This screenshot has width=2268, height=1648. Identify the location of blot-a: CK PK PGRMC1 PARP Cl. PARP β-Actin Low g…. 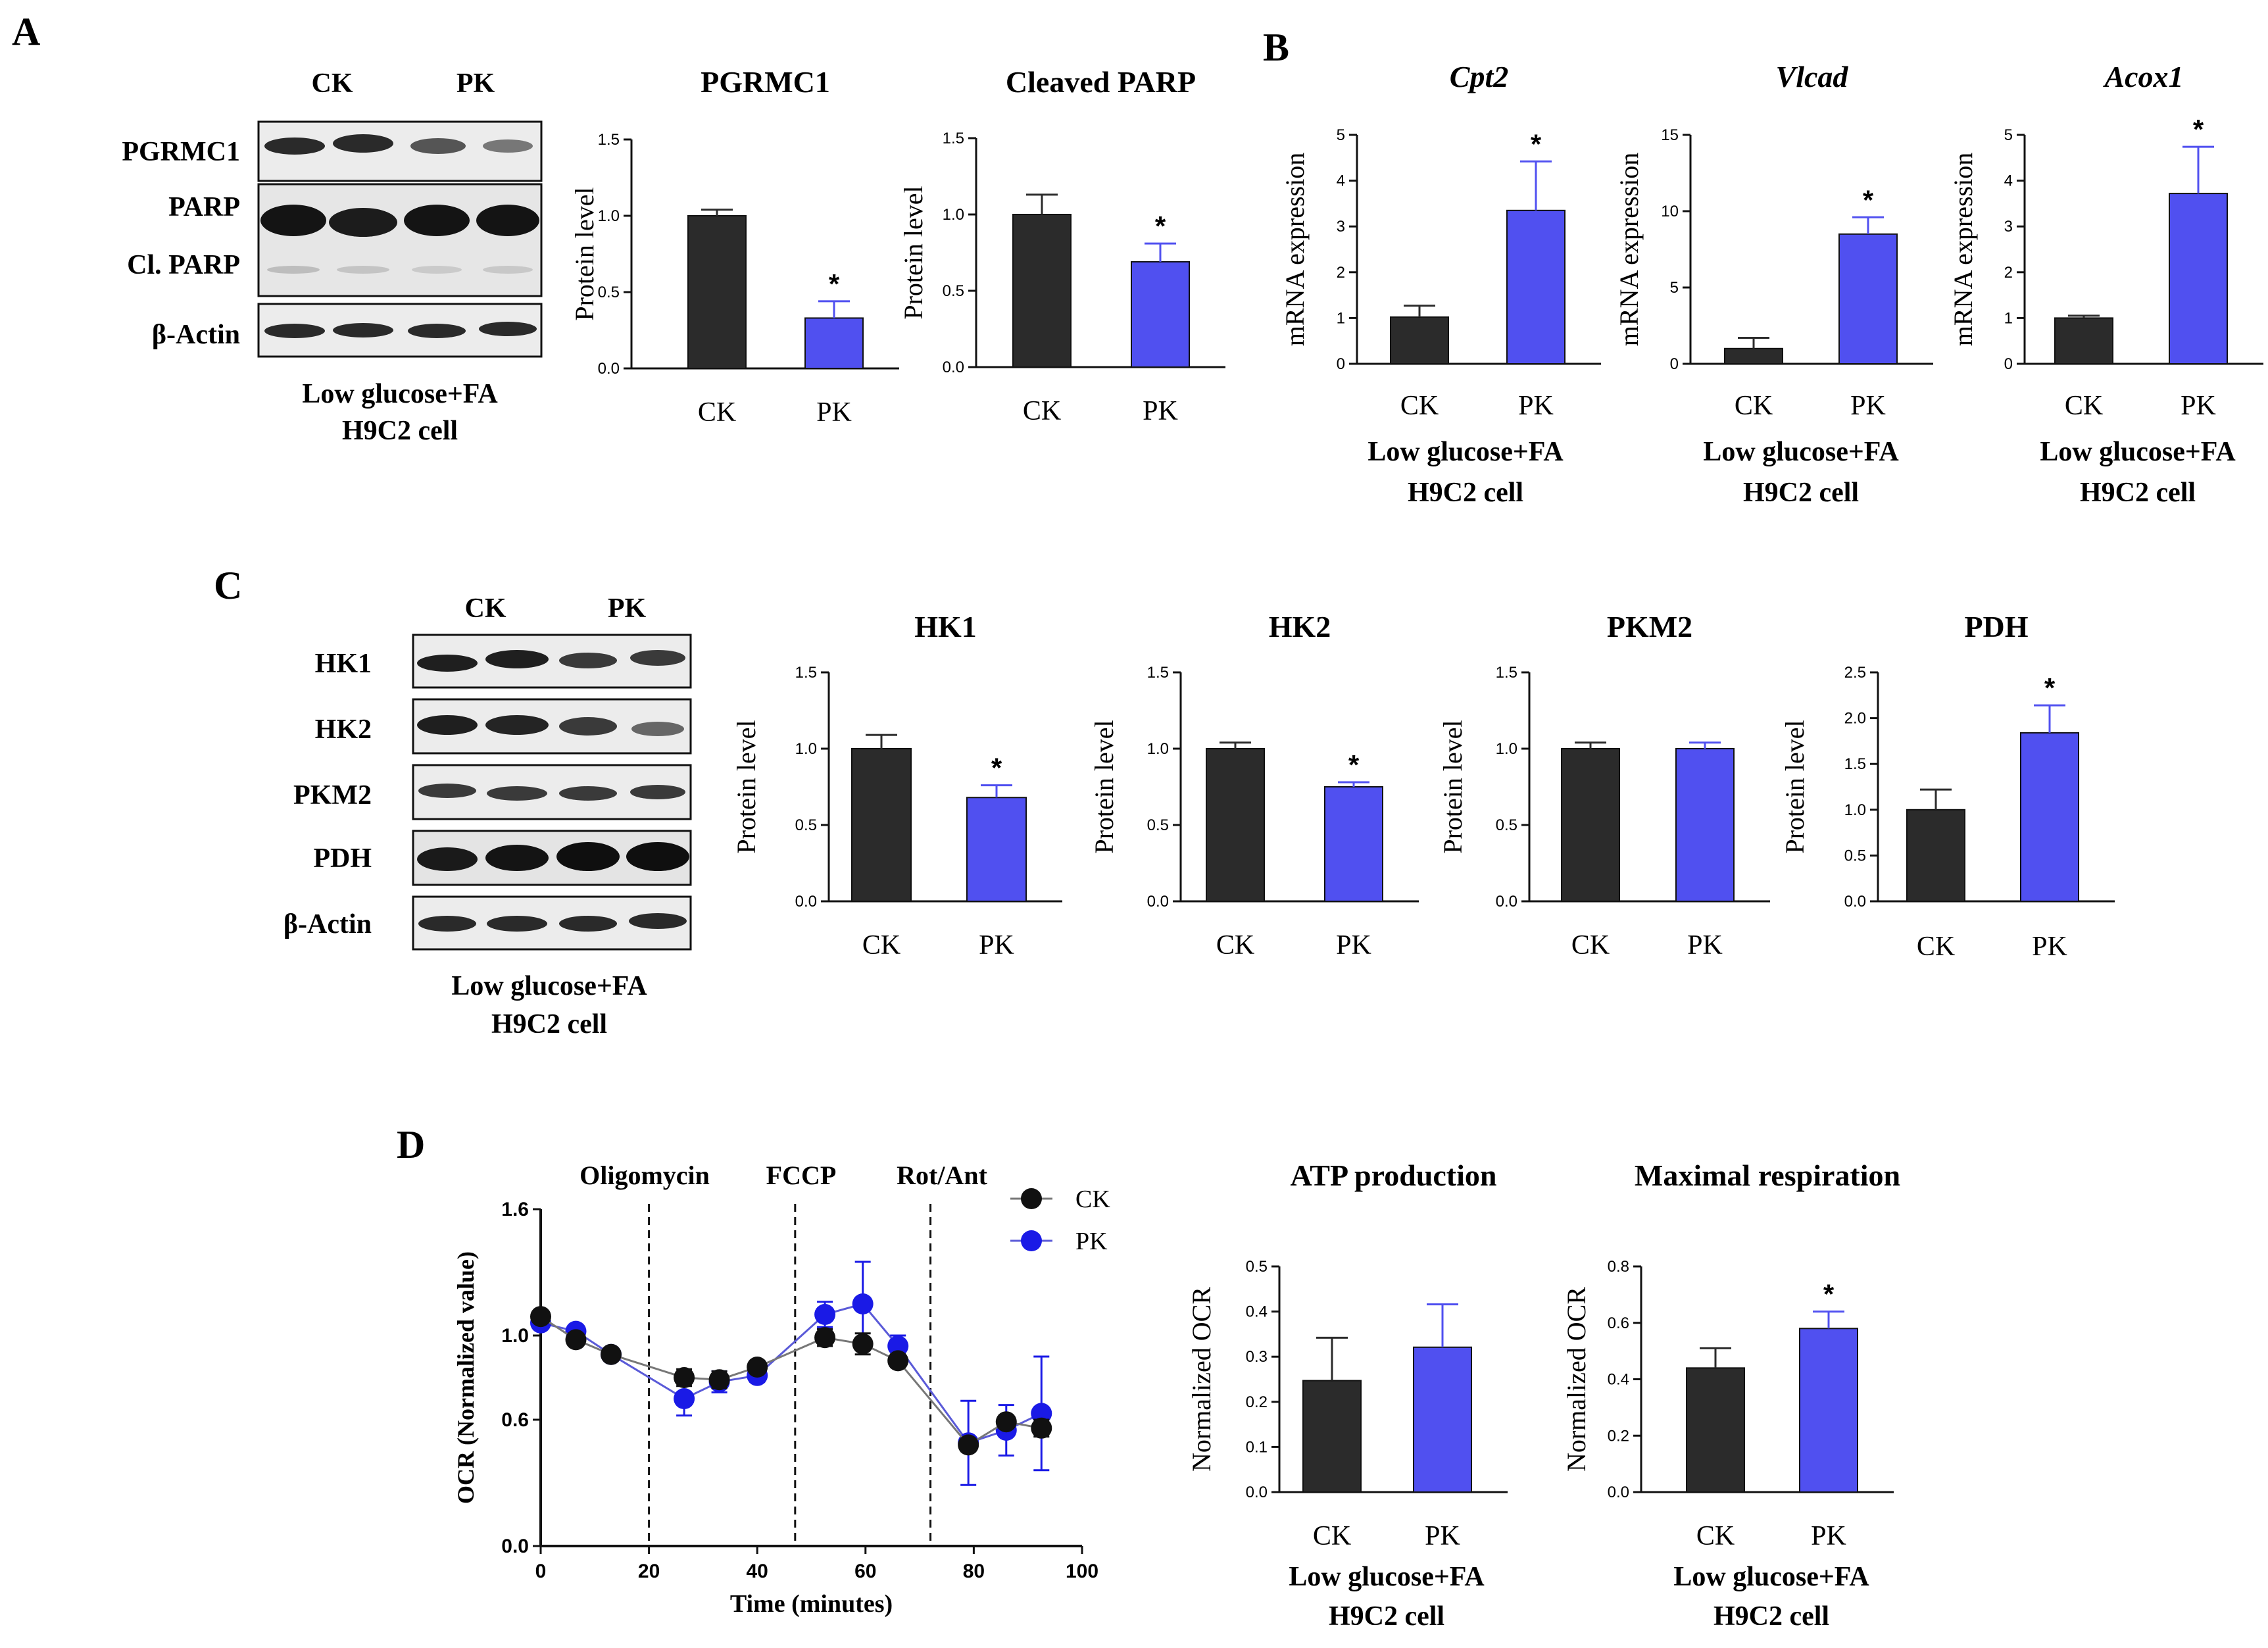
(332, 257).